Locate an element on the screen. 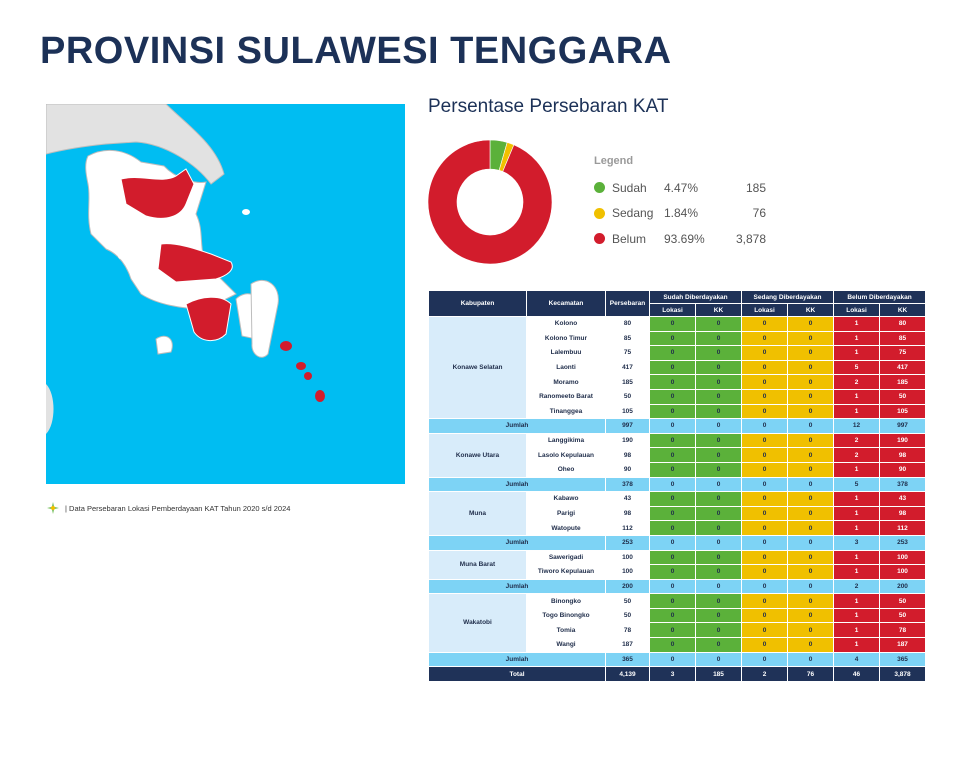 Image resolution: width=960 pixels, height=759 pixels. table-row: Muna Kabawo 43 0 0 0 0 1 43 is located at coordinates (677, 513).